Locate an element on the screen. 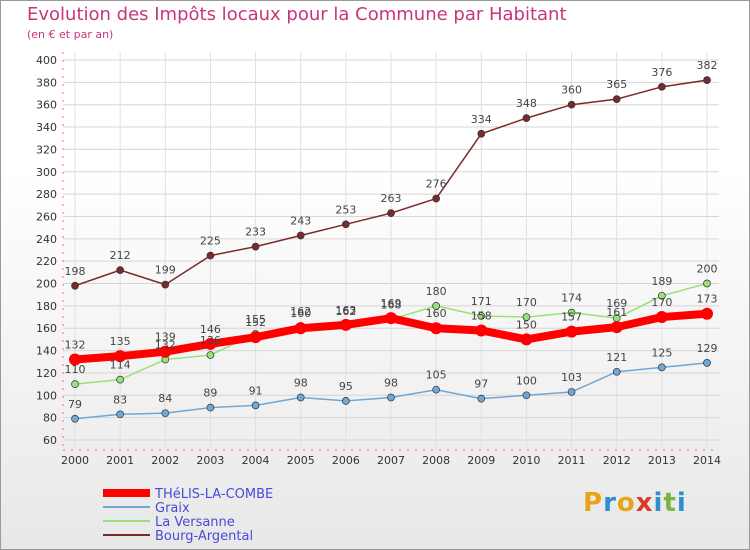  legend-label: Graix is located at coordinates (172, 508).